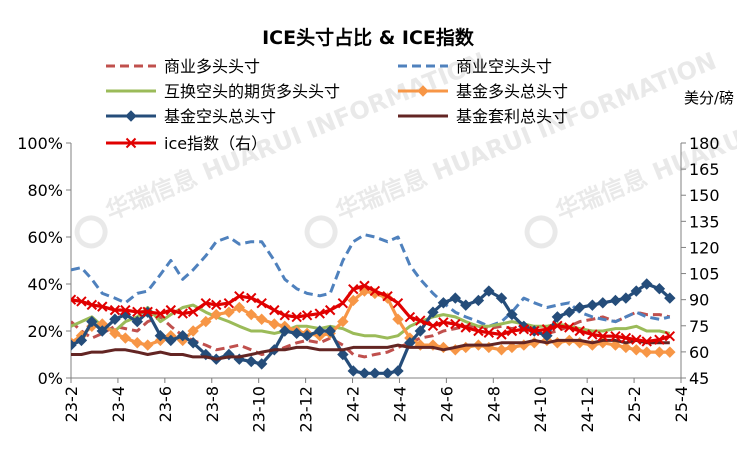  What do you see at coordinates (183, 66) in the screenshot?
I see `legend-item-1: 商业多头头寸` at bounding box center [183, 66].